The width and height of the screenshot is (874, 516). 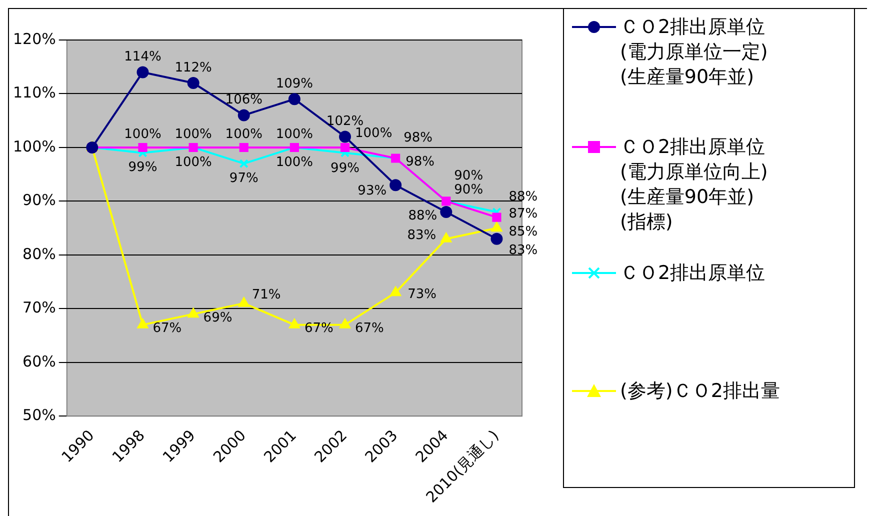 I want to click on y-tick-label: 100%, so click(x=34, y=146).